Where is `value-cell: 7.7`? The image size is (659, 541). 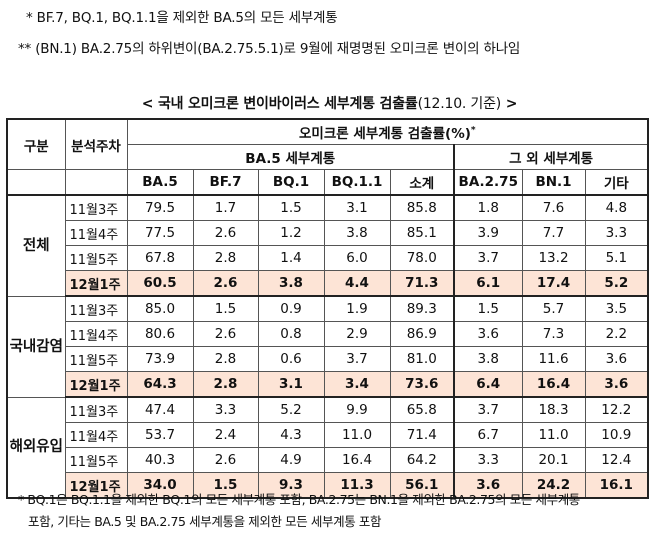 value-cell: 7.7 is located at coordinates (553, 233).